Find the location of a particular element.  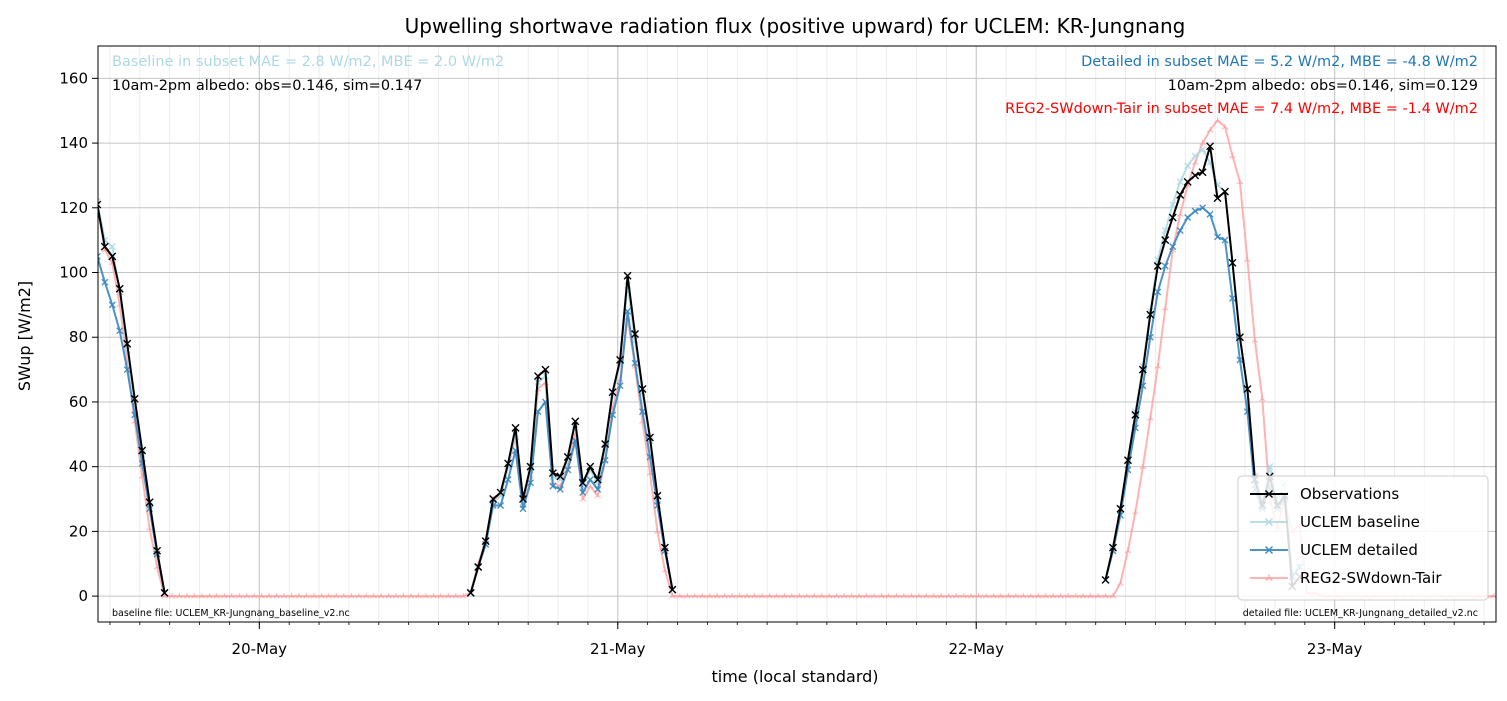

y-tick-label: 80 is located at coordinates (78, 337).